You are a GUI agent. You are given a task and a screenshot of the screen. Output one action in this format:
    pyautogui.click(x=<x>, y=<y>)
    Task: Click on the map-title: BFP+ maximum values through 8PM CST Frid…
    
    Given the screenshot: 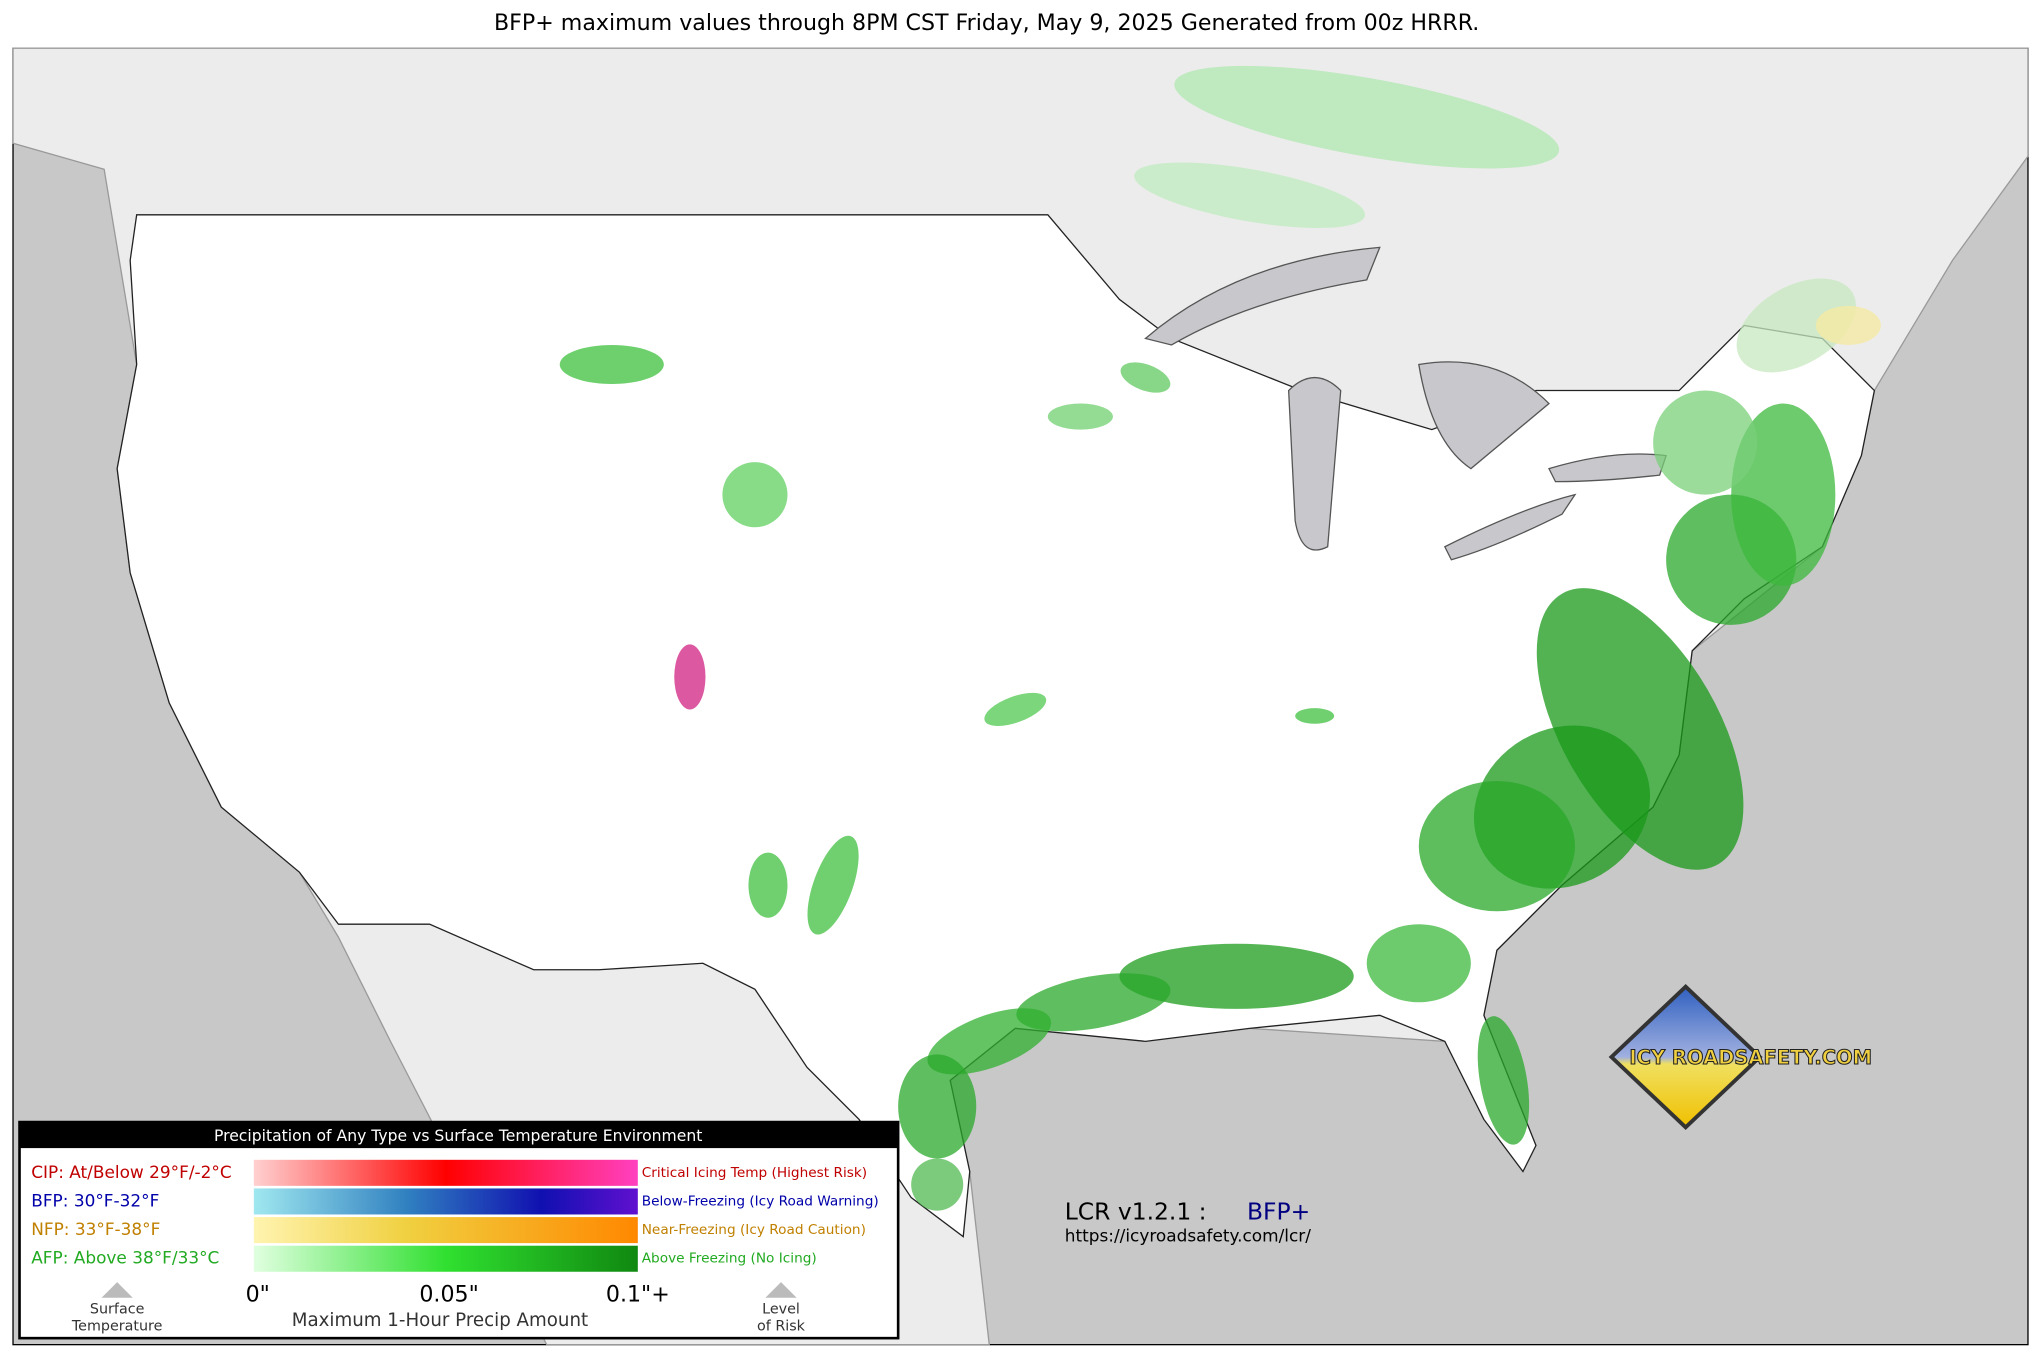 What is the action you would take?
    pyautogui.click(x=986, y=23)
    